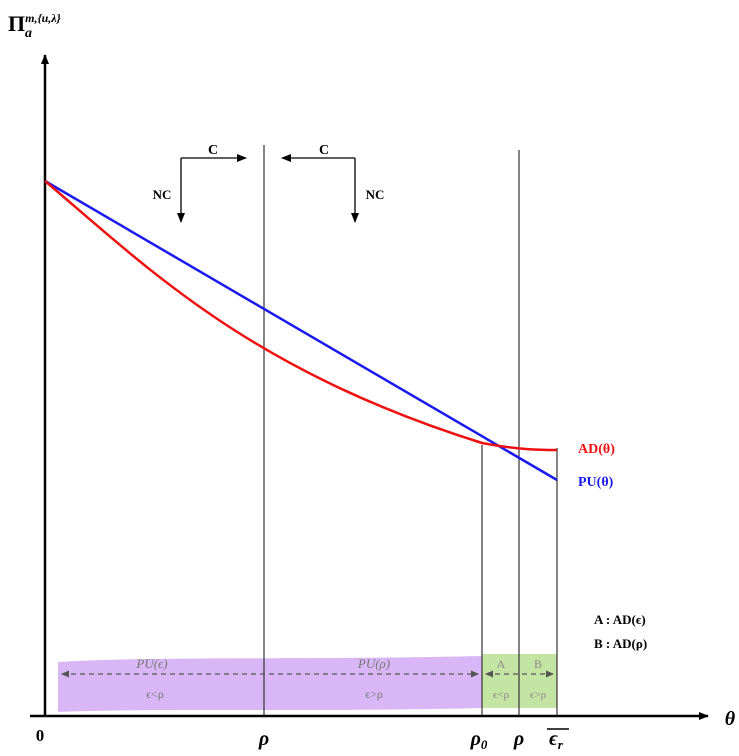 This screenshot has height=756, width=739. What do you see at coordinates (730, 719) in the screenshot?
I see `x-axis-label: θ` at bounding box center [730, 719].